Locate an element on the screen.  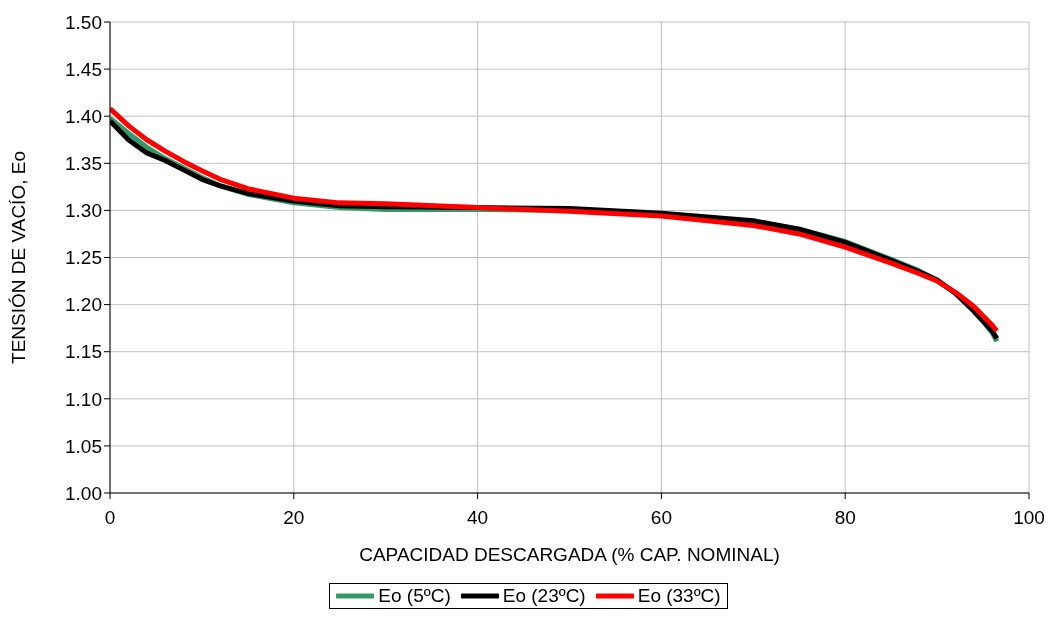
x-tick-label: 20 is located at coordinates (294, 518).